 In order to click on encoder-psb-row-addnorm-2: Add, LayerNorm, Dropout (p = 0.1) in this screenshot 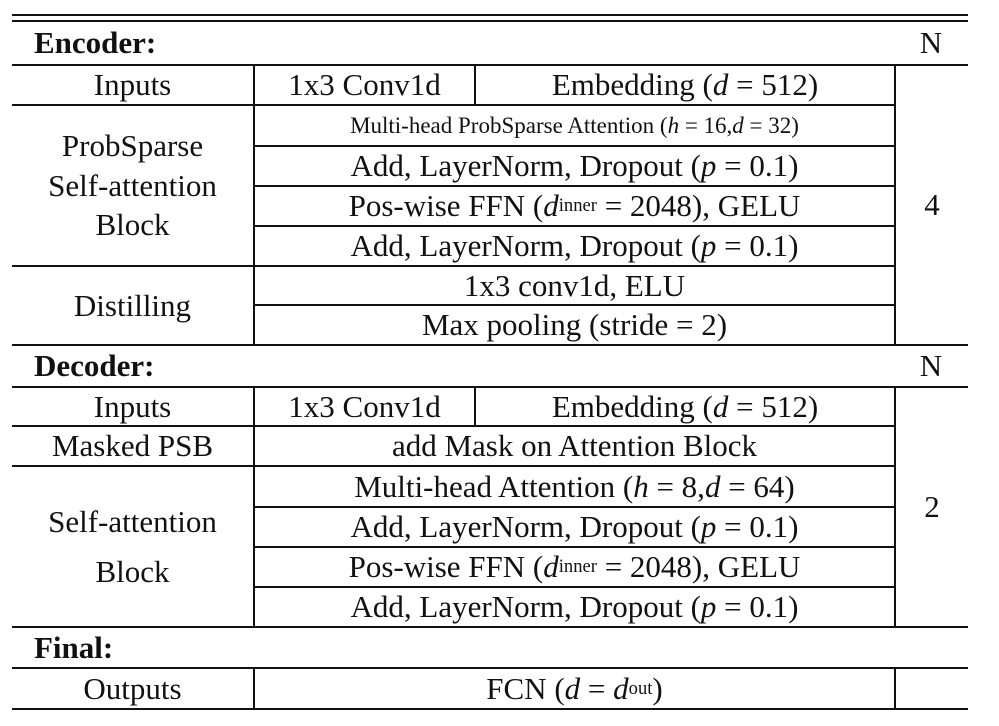, I will do `click(574, 246)`.